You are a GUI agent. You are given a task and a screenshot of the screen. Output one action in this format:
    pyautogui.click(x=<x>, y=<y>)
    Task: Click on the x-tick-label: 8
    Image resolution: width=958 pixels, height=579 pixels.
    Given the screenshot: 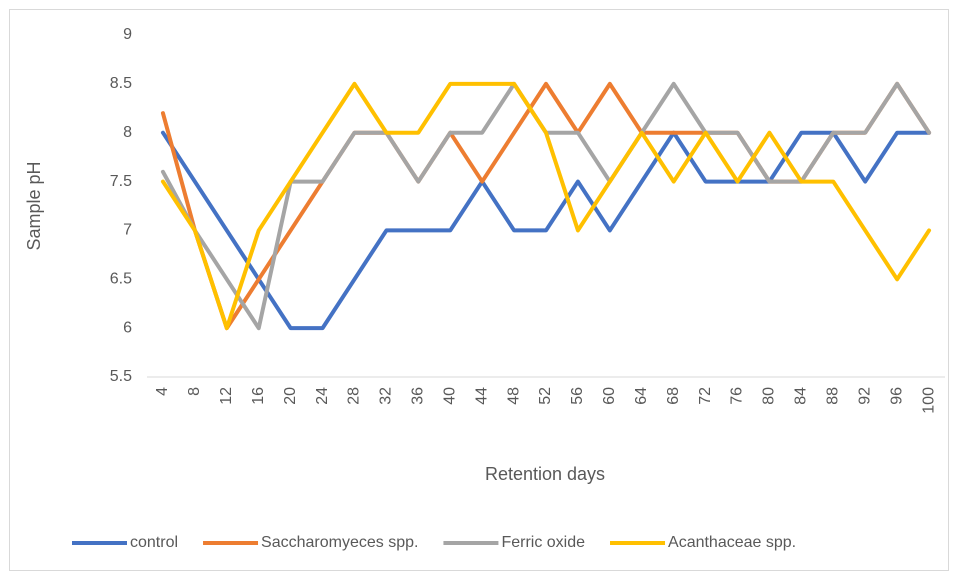 What is the action you would take?
    pyautogui.click(x=194, y=391)
    